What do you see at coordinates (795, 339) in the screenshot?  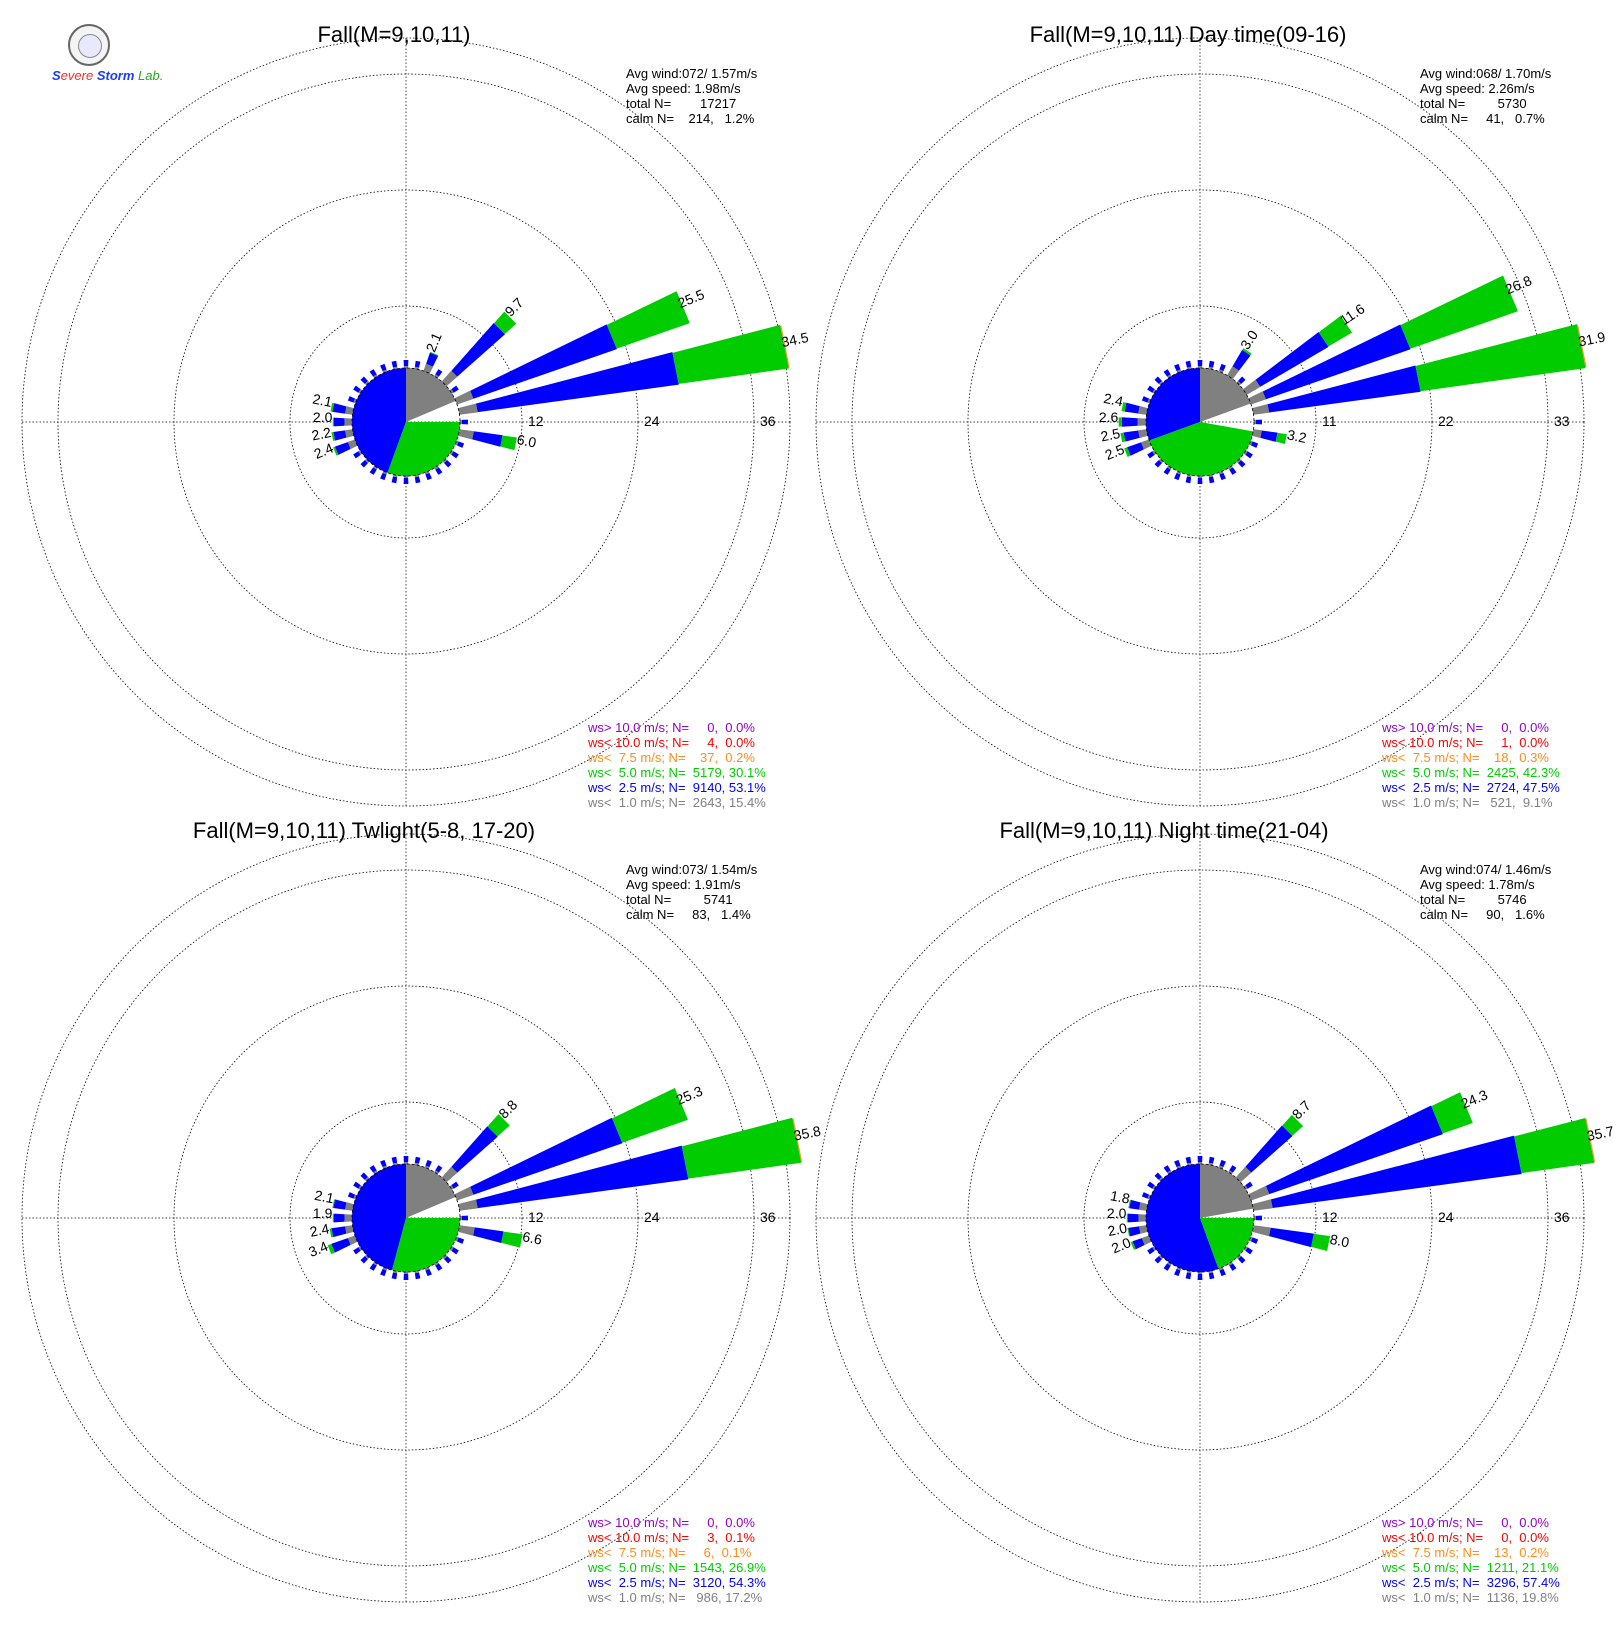 I see `petal-label: 34.5` at bounding box center [795, 339].